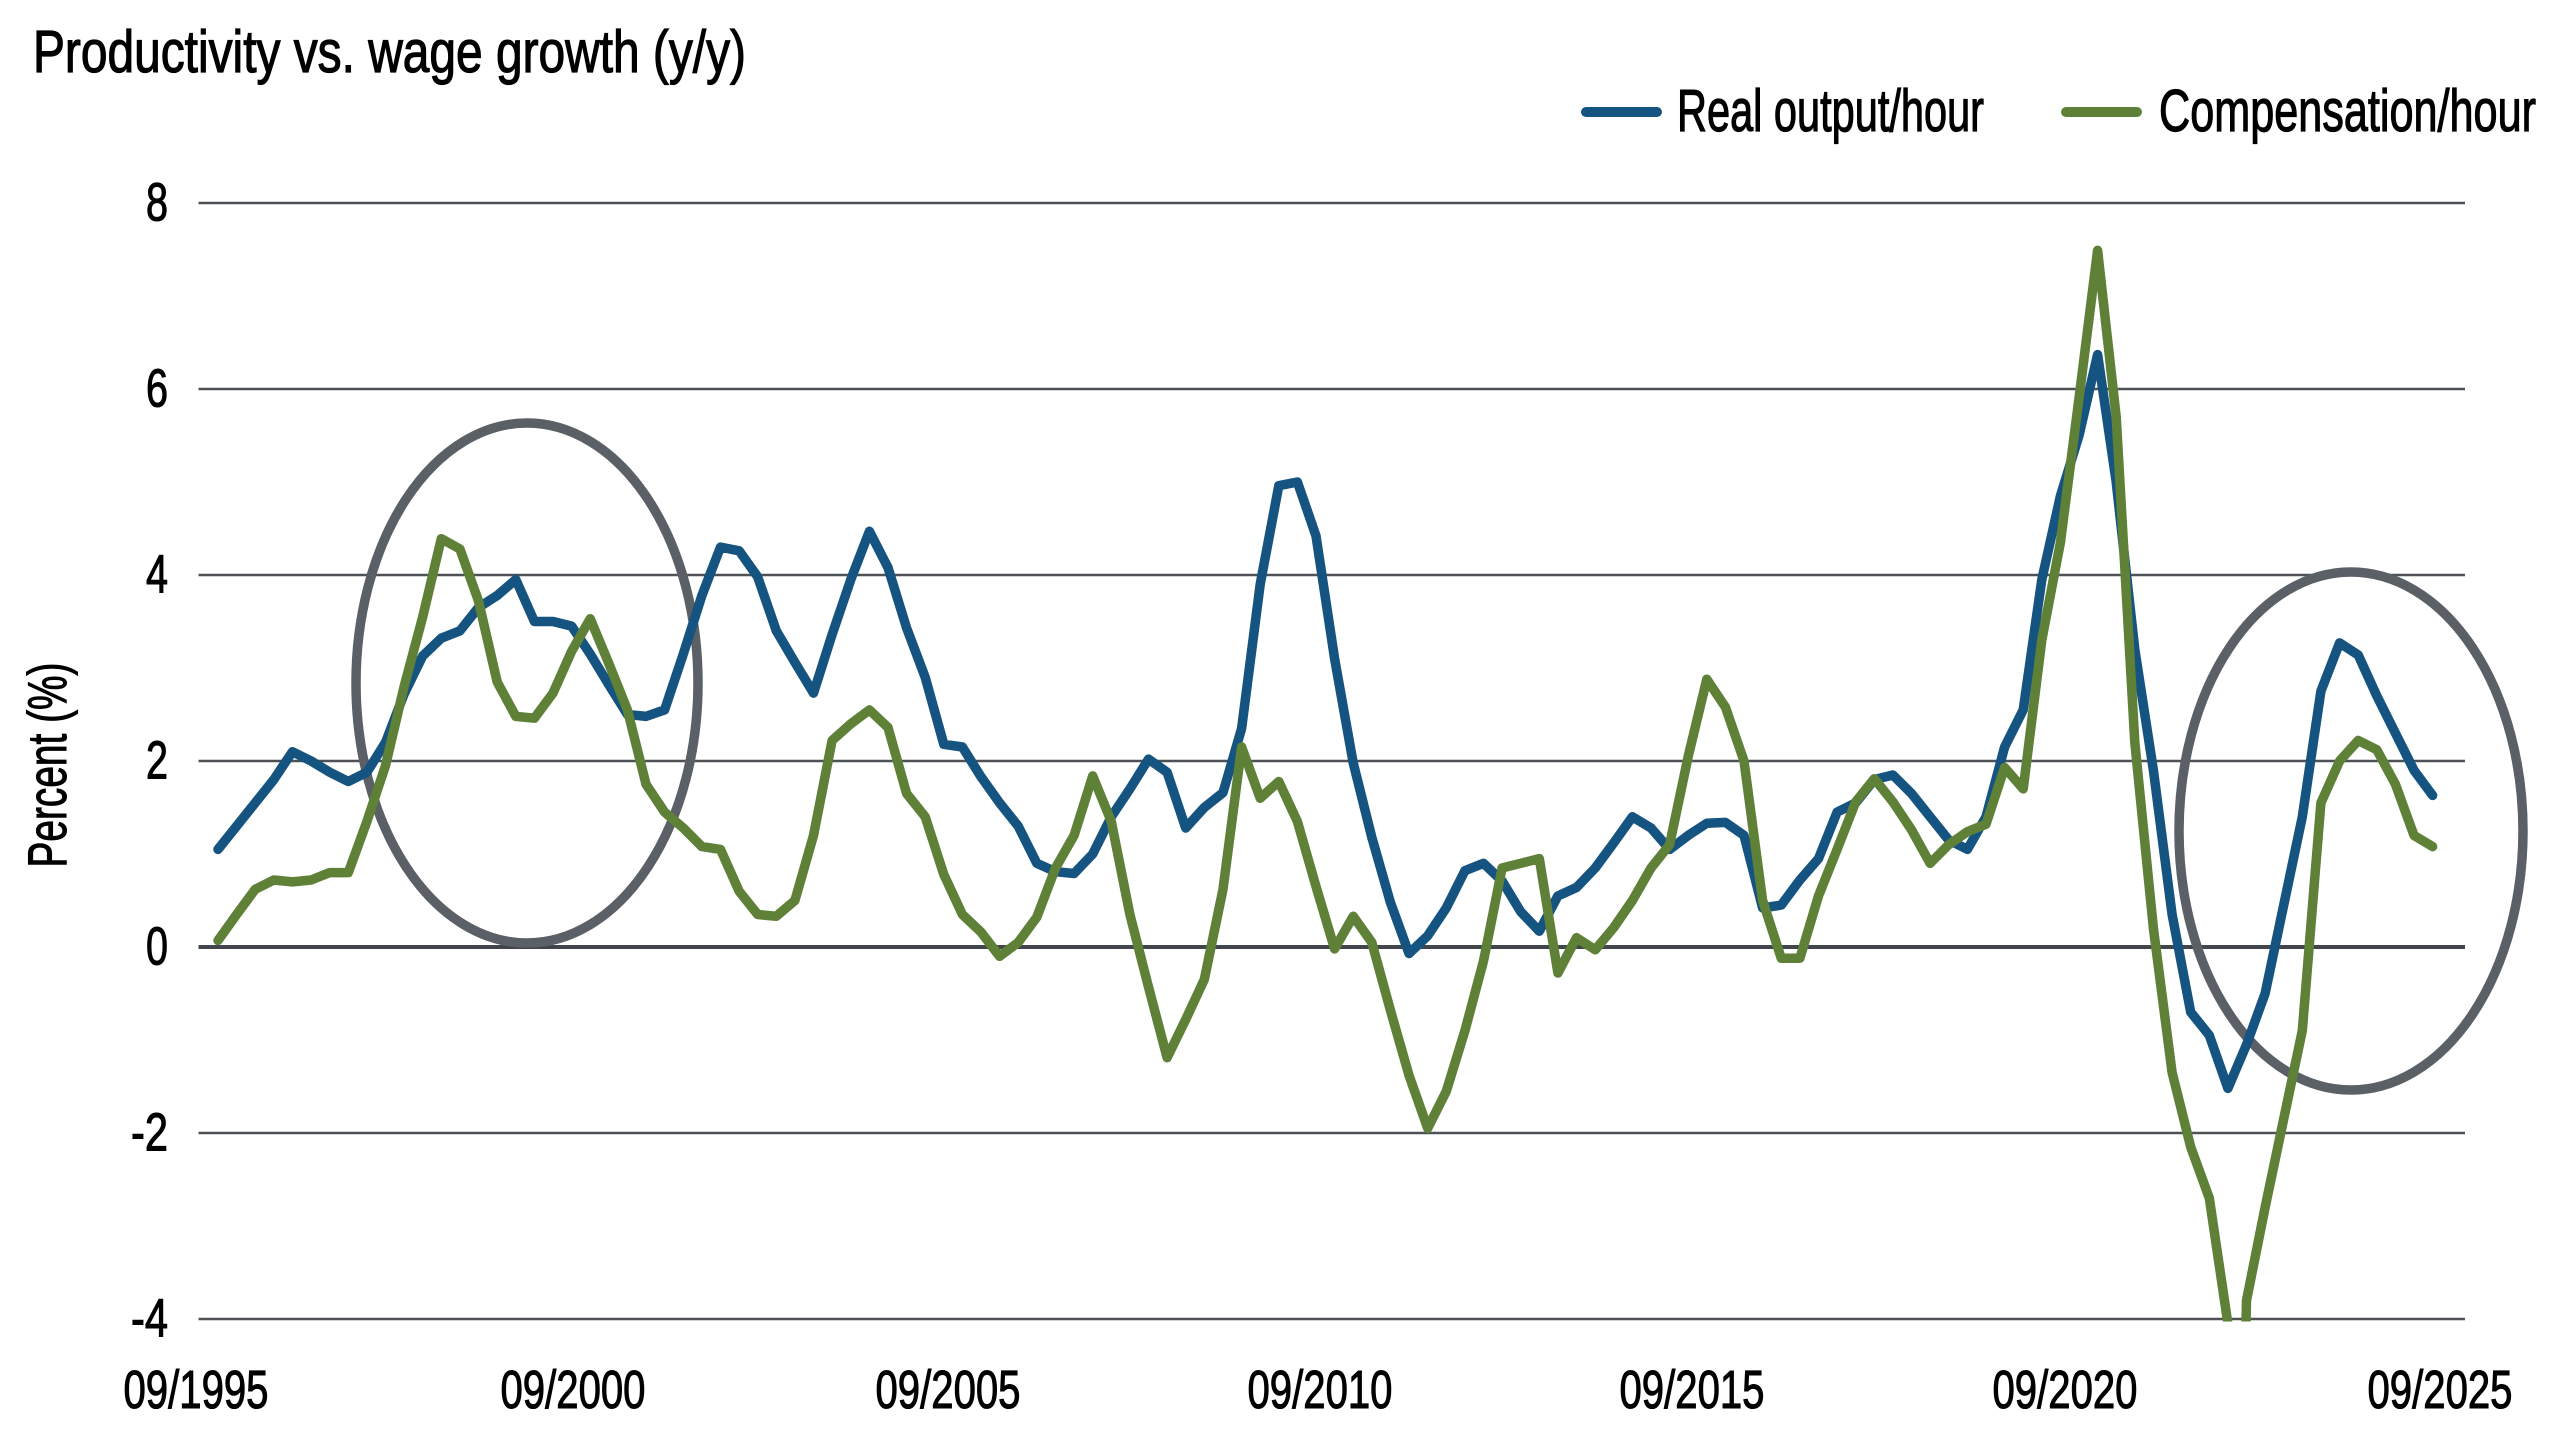 Image resolution: width=2560 pixels, height=1445 pixels. I want to click on svg-text: 09/2005, so click(948, 1390).